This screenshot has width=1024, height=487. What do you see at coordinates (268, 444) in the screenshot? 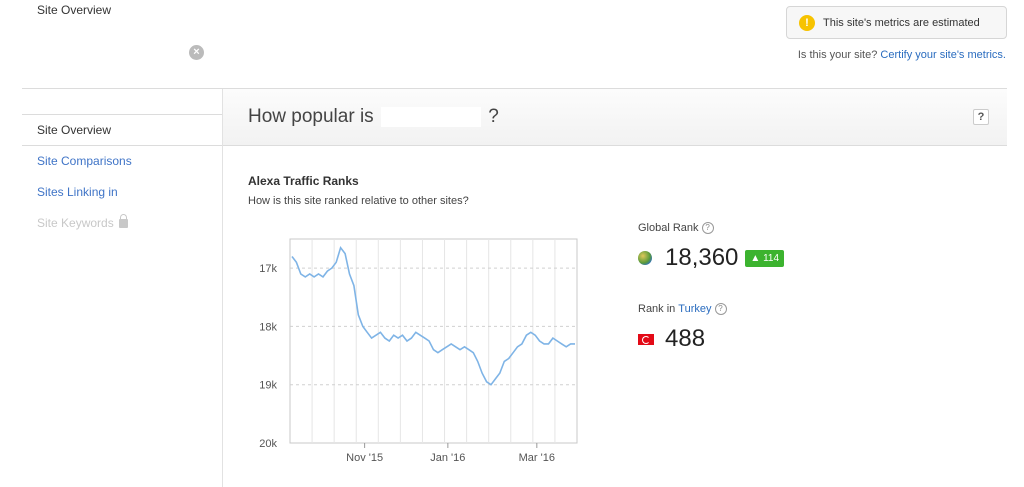
I see `y-tick-label: 20k` at bounding box center [268, 444].